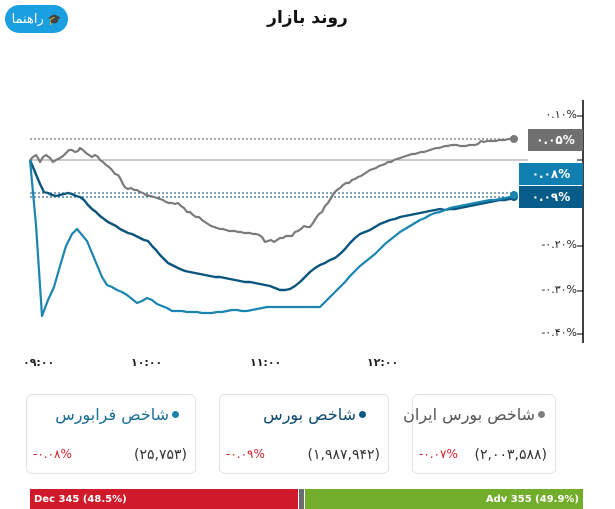  I want to click on card-otc-index: شاخص فرابورس (۲۵,۷۵۳) -۰.۰۸%, so click(111, 434).